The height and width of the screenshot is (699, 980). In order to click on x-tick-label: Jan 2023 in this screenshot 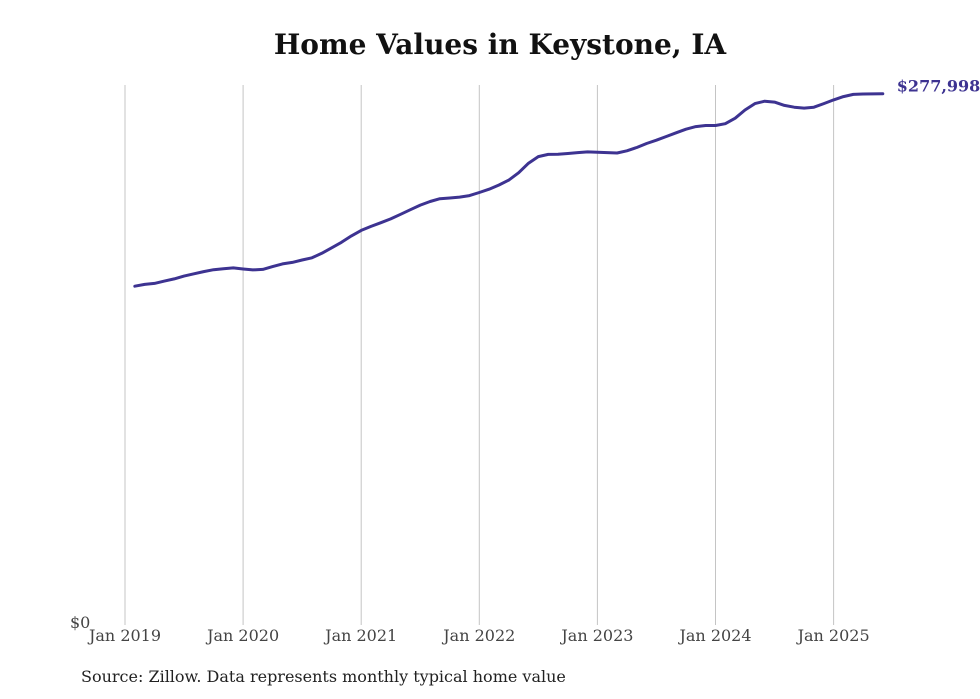, I will do `click(596, 635)`.